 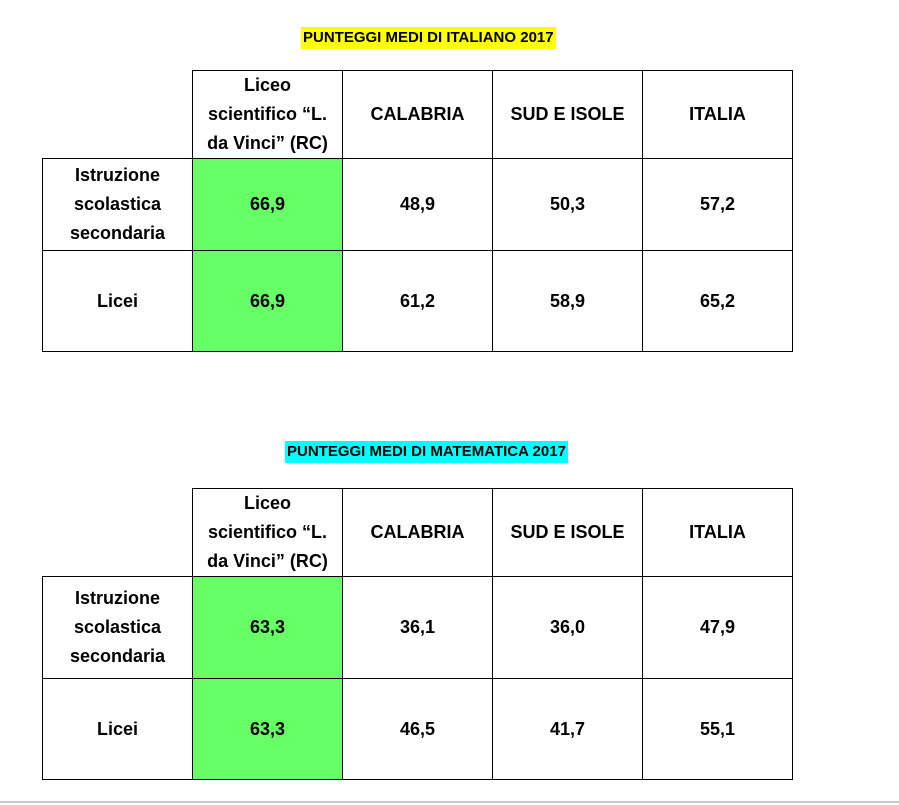 I want to click on matematica-title: PUNTEGGI MEDI DI MATEMATICA 2017, so click(x=426, y=452).